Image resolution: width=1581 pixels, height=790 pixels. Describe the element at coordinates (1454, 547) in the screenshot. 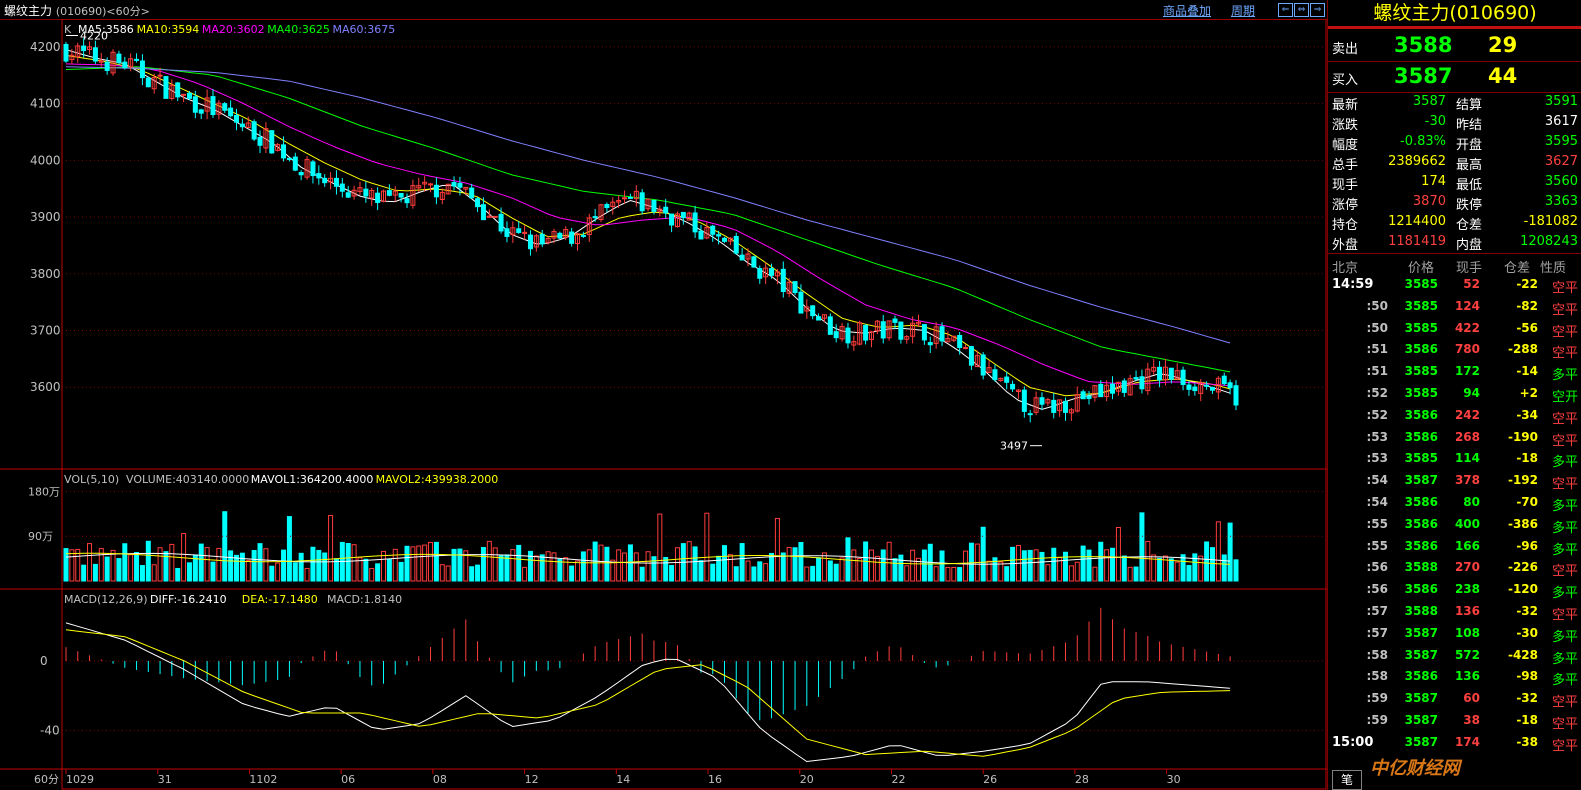

I see `tick-row: :55 3586 166 -96 多平` at that location.